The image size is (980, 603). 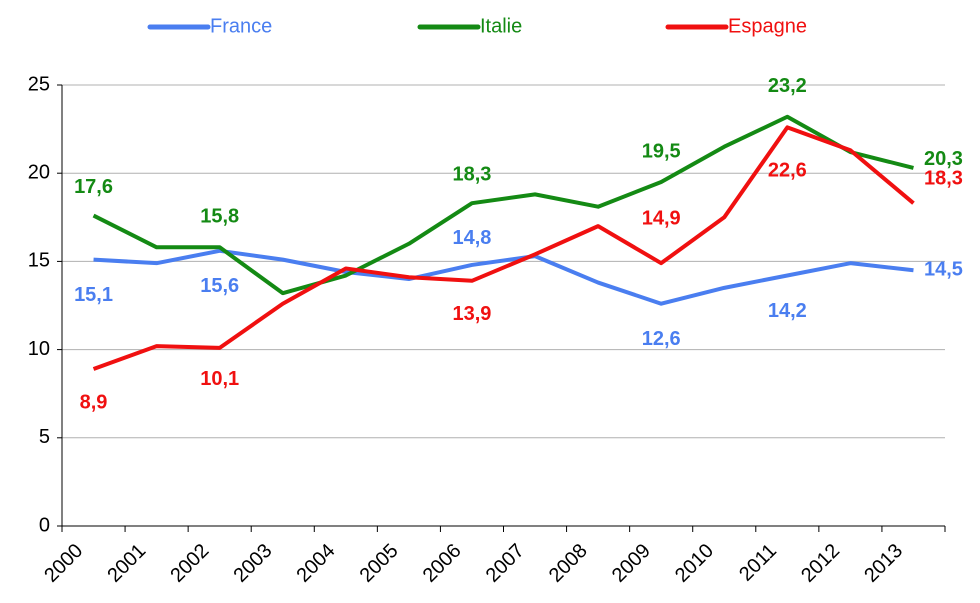 I want to click on x-tick-label: 2005, so click(x=379, y=563).